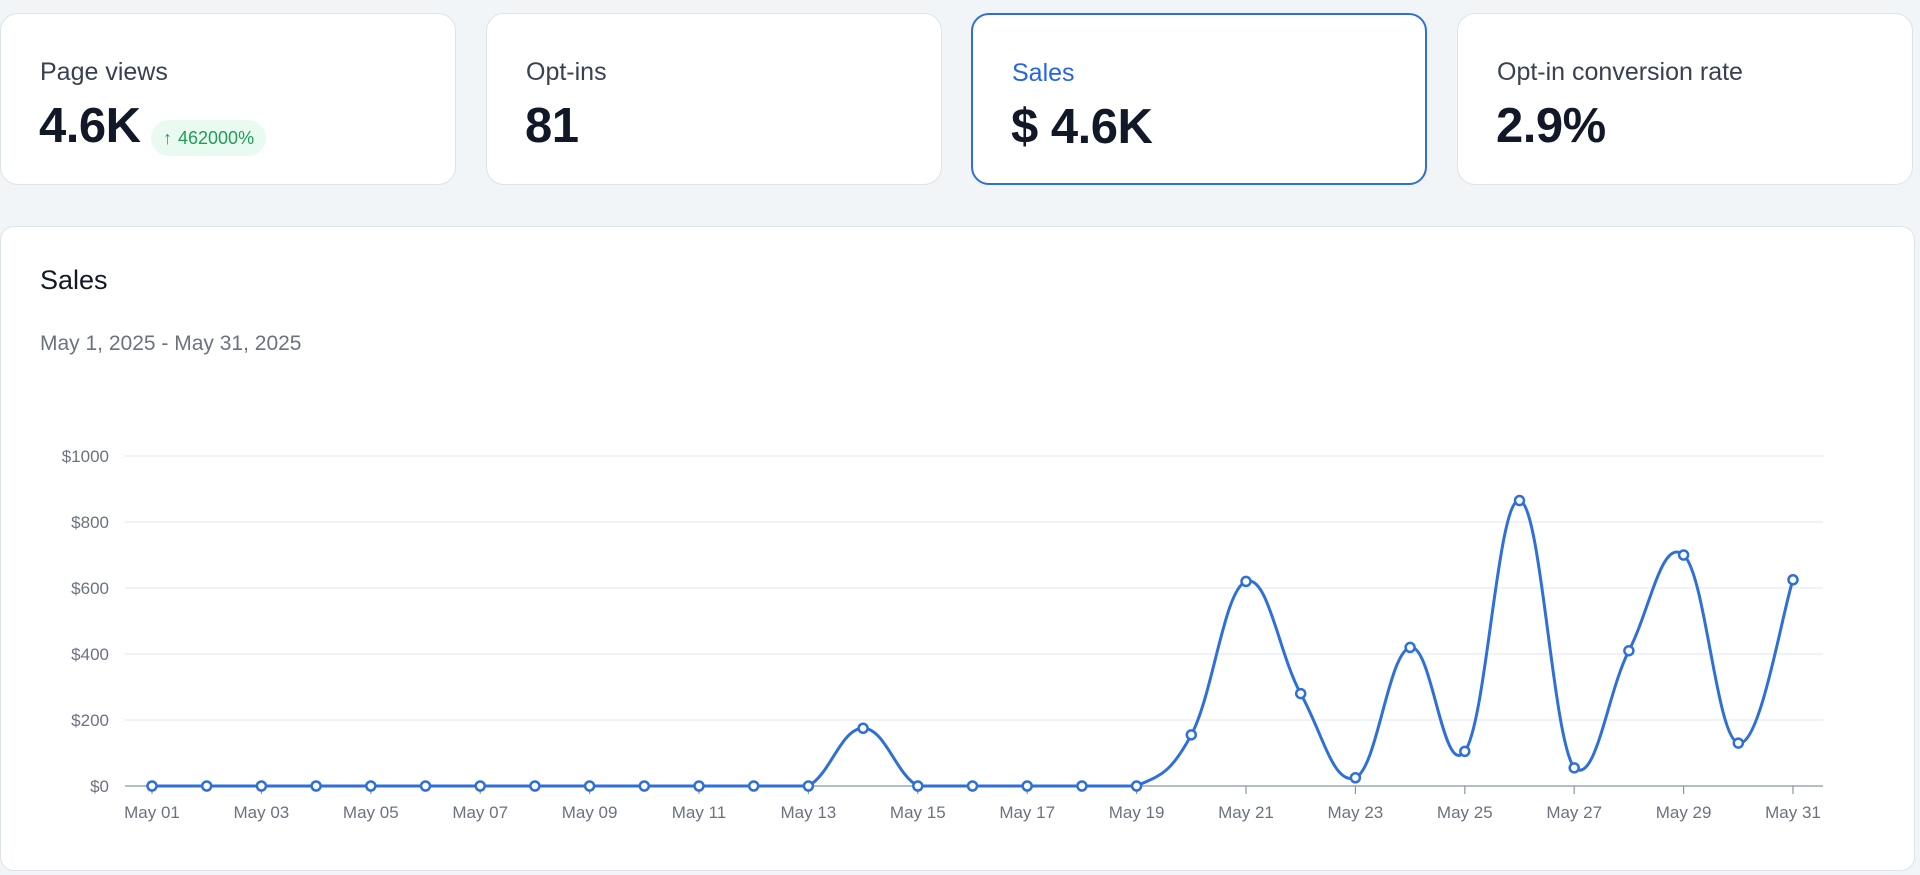  I want to click on badge-text: 462000%, so click(216, 137).